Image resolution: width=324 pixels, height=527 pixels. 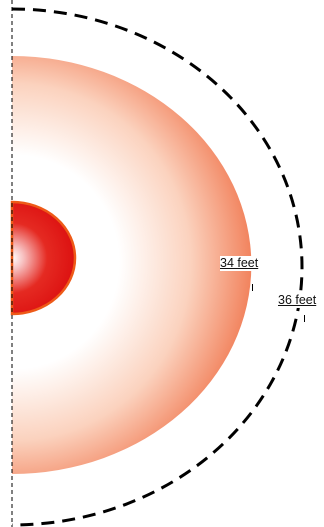 I want to click on outer-radius-label: 36 feet, so click(x=297, y=300).